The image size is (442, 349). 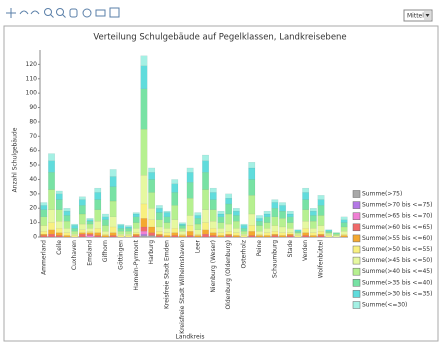 I want to click on y-tick-label: 90, so click(x=33, y=107).